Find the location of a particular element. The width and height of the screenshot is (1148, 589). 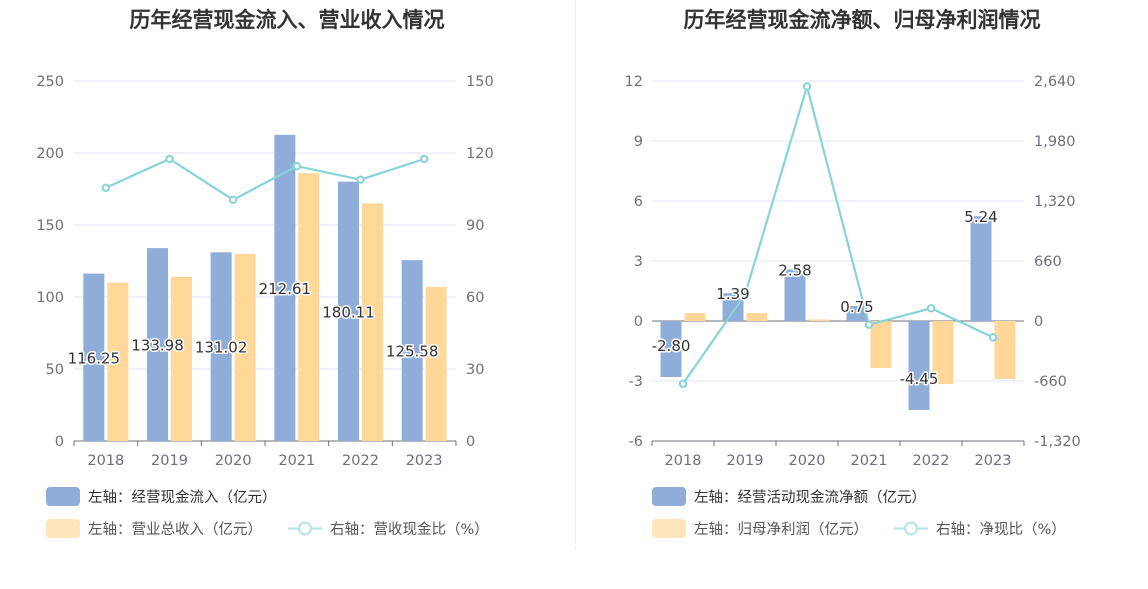

y-tick-label-right: 90 is located at coordinates (475, 226).